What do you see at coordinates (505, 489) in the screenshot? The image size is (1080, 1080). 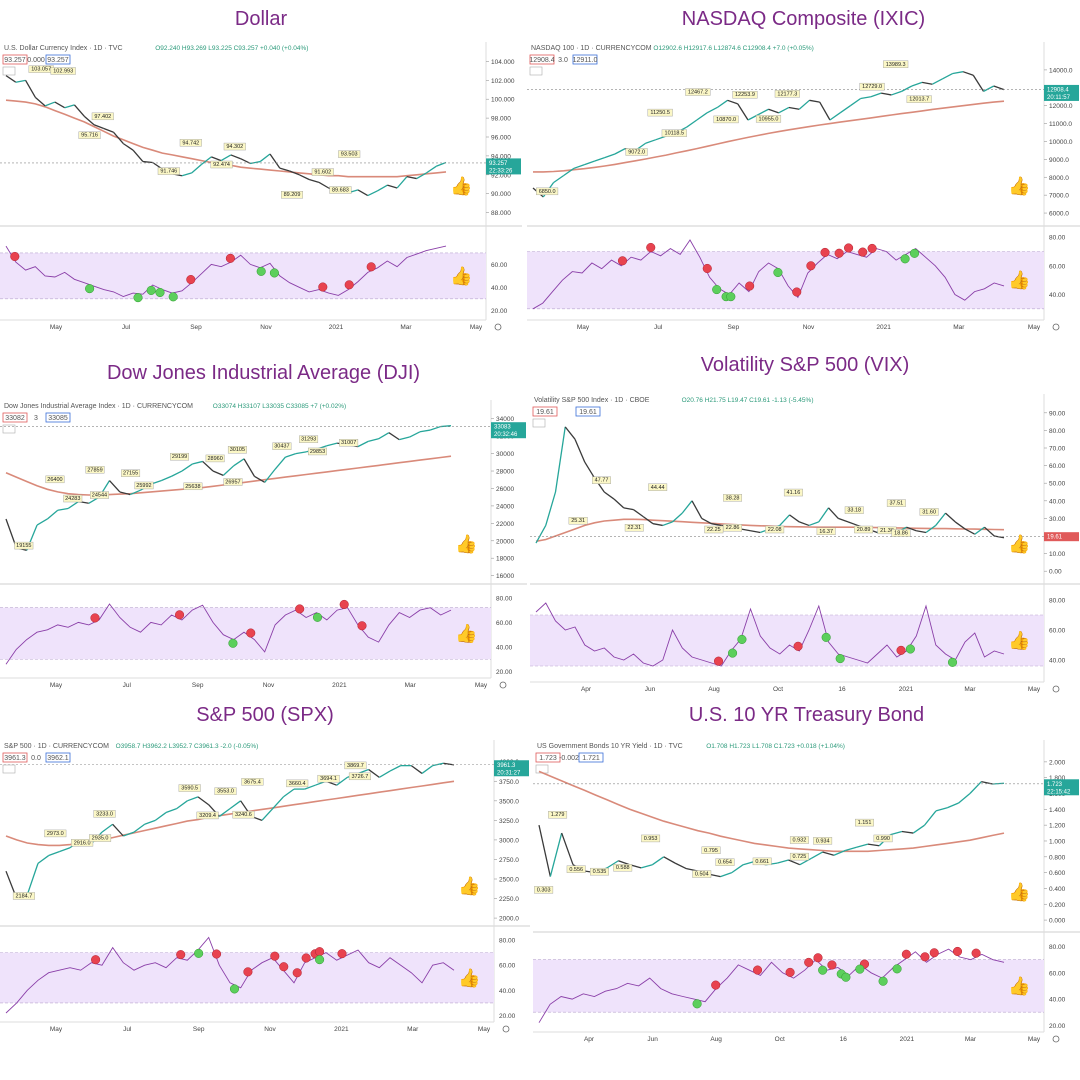 I see `price-tick-label: 26000` at bounding box center [505, 489].